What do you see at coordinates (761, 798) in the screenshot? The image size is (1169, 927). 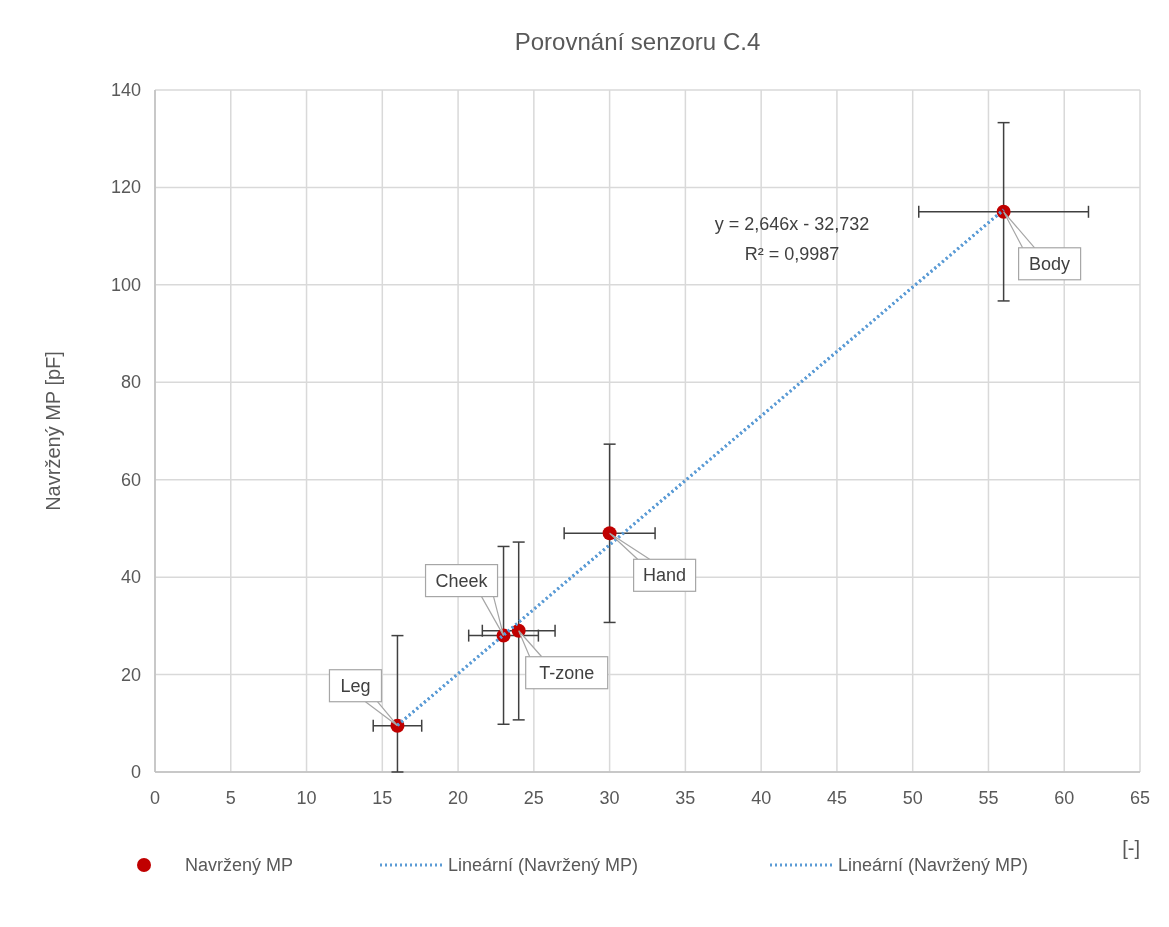 I see `x-tick-label: 40` at bounding box center [761, 798].